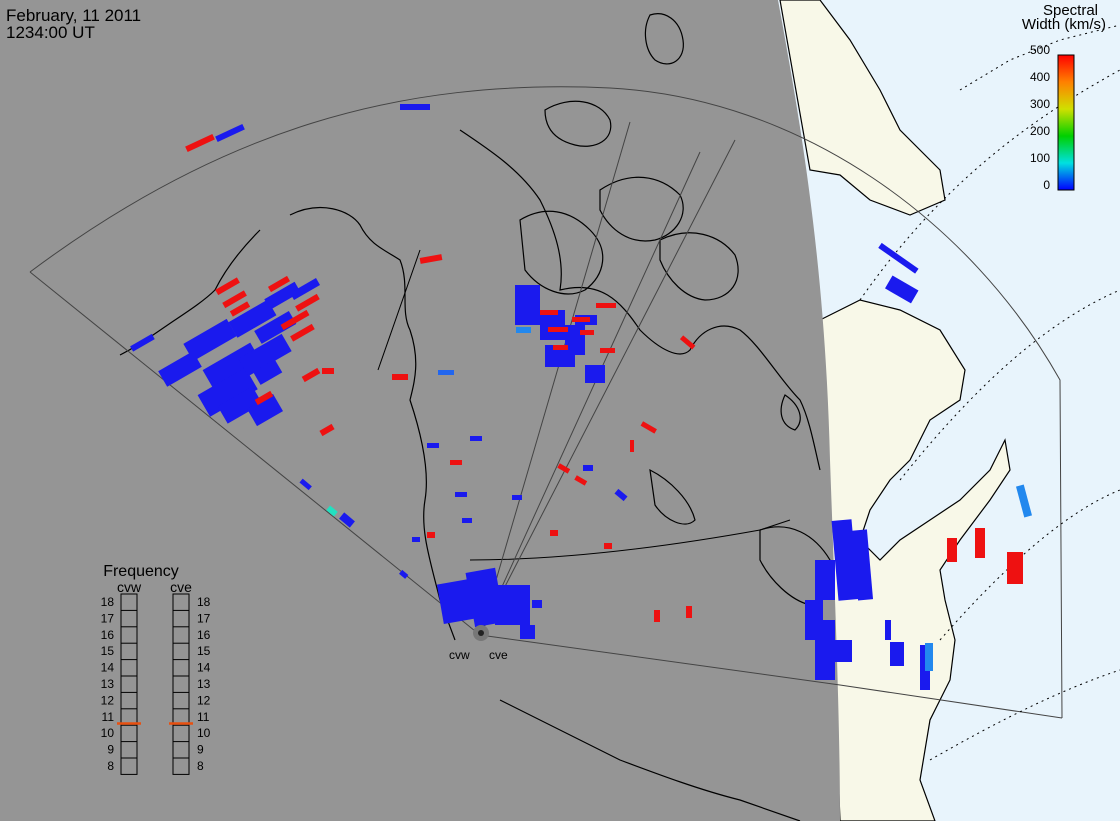  What do you see at coordinates (204, 684) in the screenshot?
I see `frequency-east-level-13: 13` at bounding box center [204, 684].